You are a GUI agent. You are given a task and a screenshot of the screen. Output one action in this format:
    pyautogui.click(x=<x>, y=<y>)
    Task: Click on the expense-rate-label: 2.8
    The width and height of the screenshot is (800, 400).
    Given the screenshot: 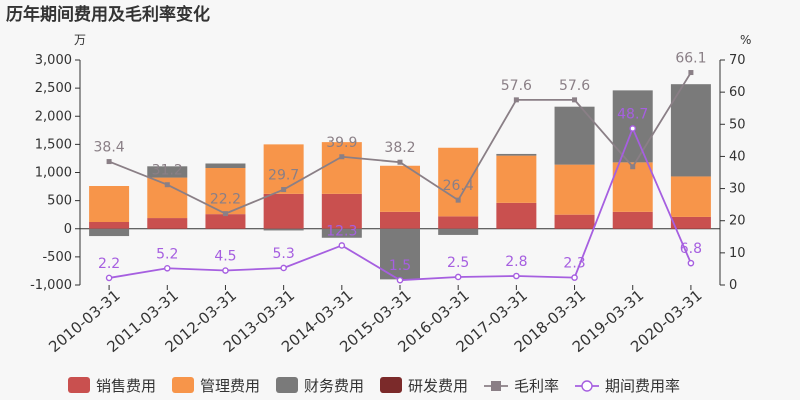 What is the action you would take?
    pyautogui.click(x=516, y=262)
    